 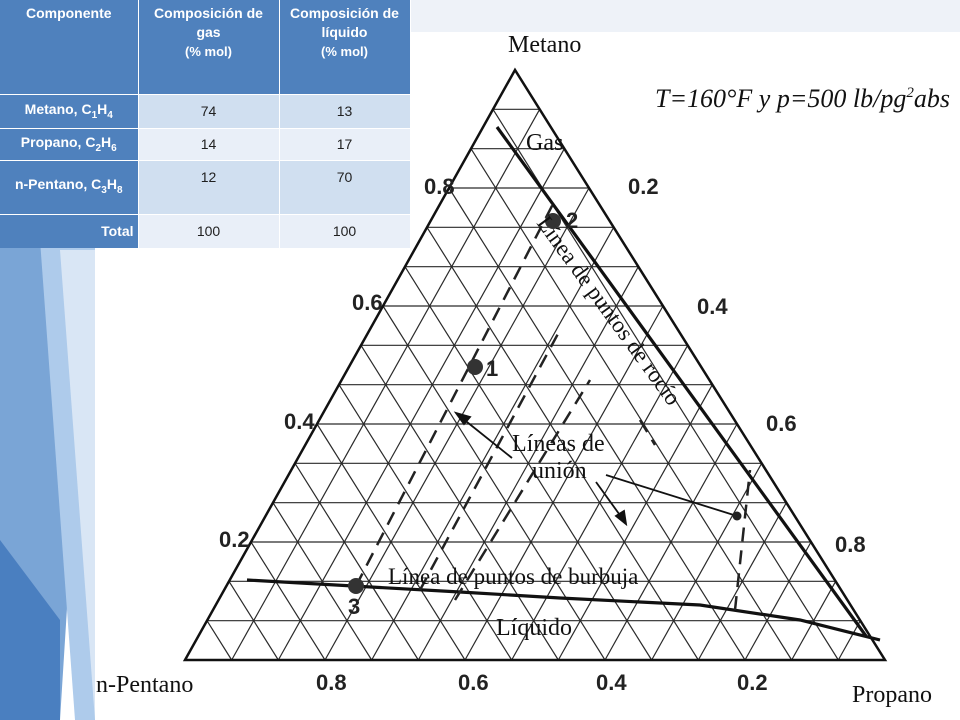 I want to click on point-2-marker, so click(x=553, y=221).